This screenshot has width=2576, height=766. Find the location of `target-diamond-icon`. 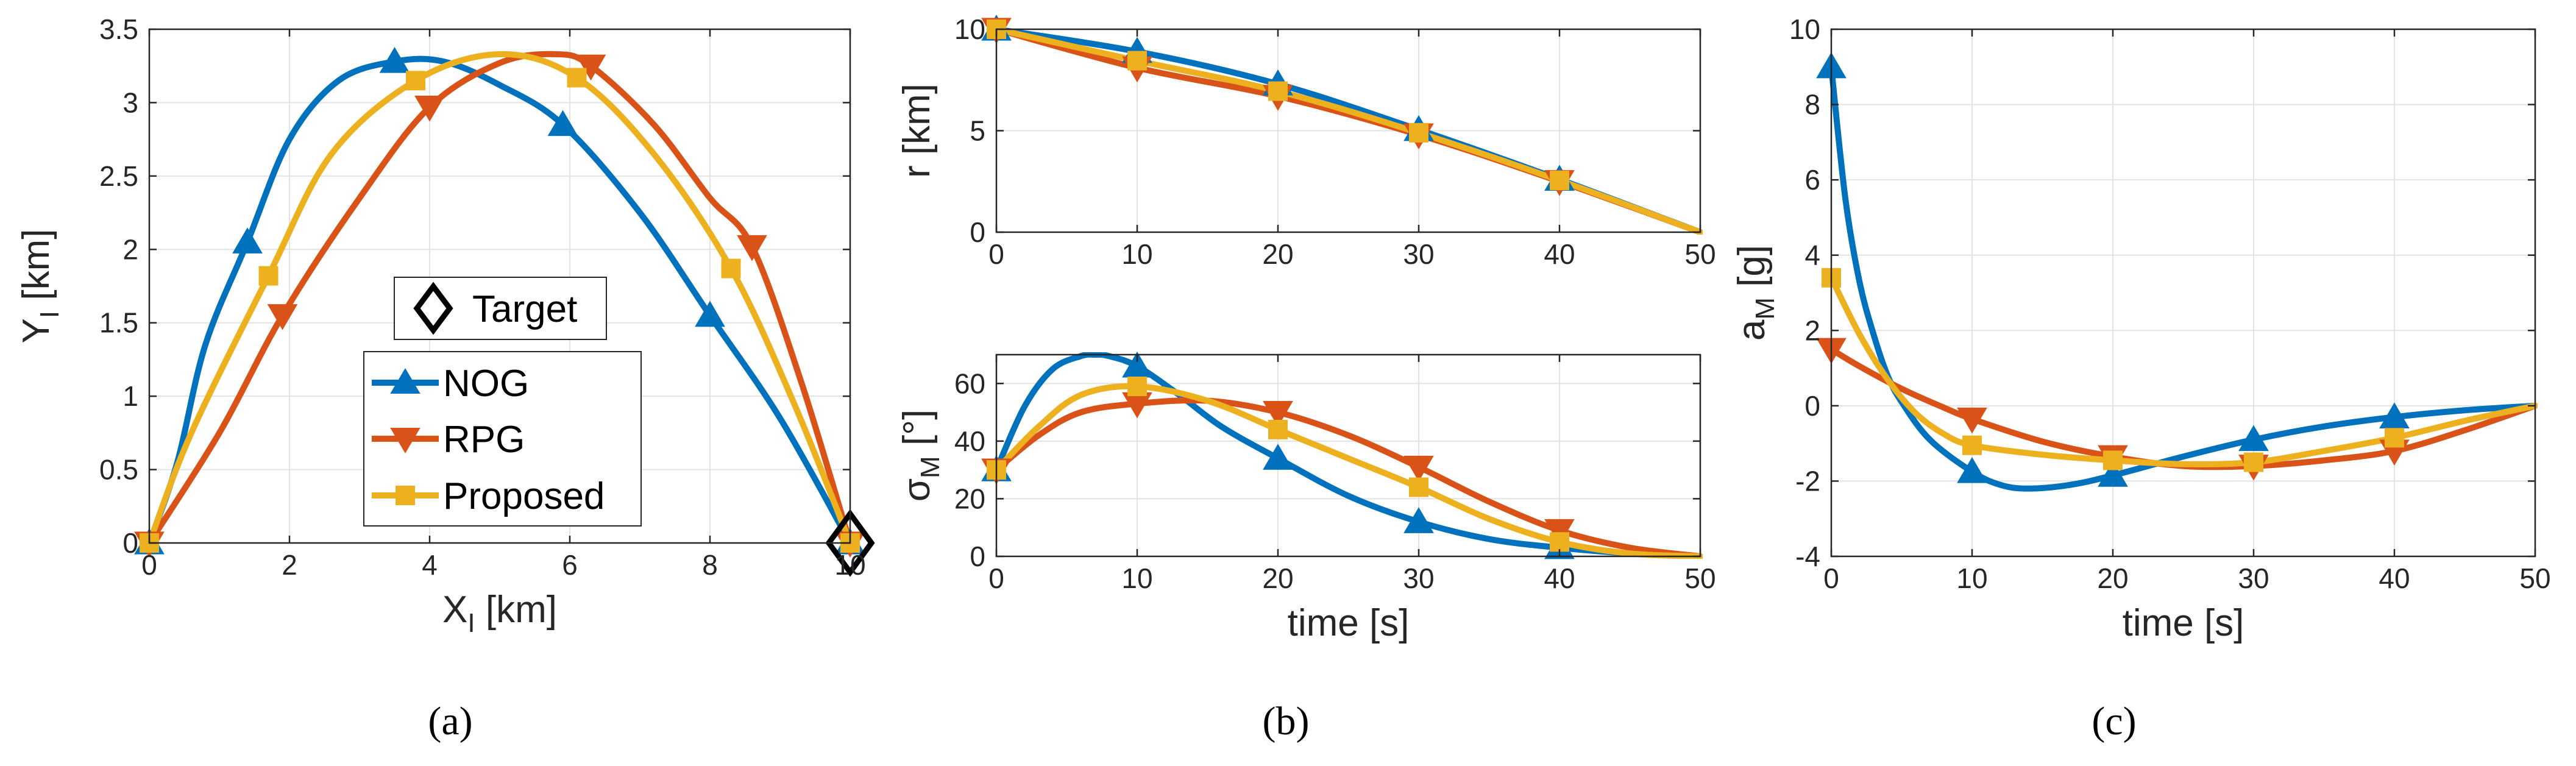

target-diamond-icon is located at coordinates (433, 308).